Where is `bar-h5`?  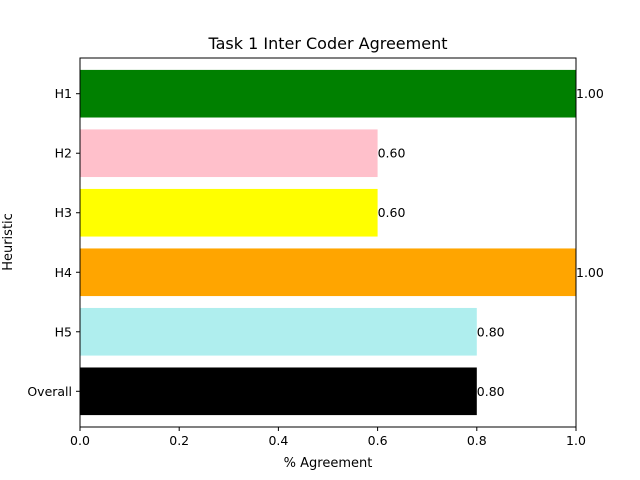
bar-h5 is located at coordinates (278, 331).